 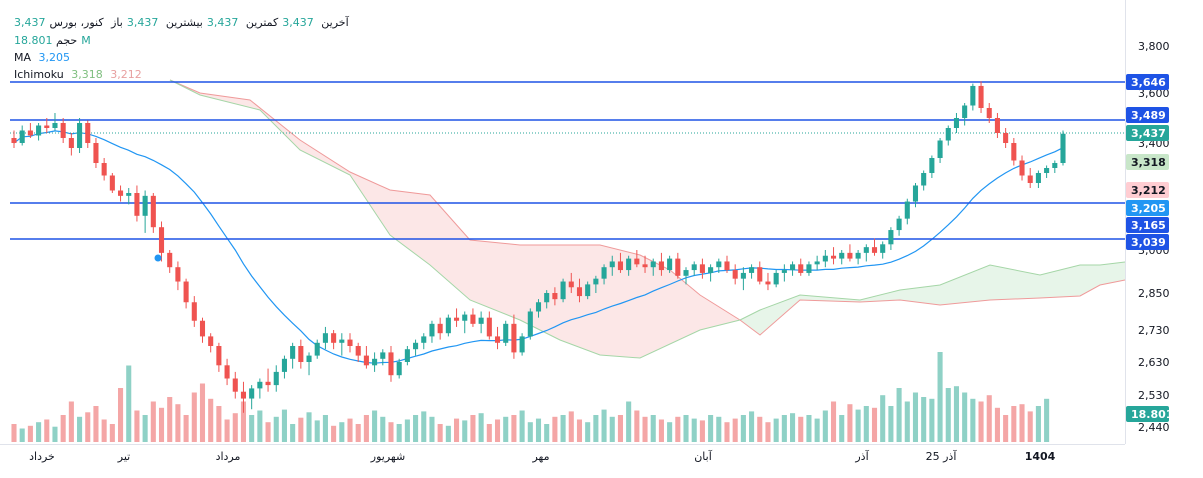 What do you see at coordinates (1154, 362) in the screenshot?
I see `y-tick-label: 2,630` at bounding box center [1154, 362].